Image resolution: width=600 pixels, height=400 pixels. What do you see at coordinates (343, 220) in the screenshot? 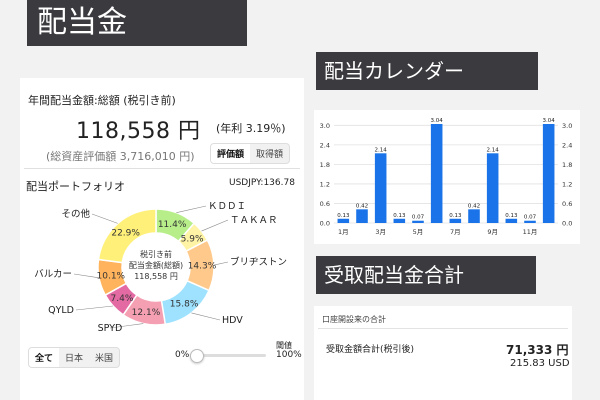
I see `bar-1月` at bounding box center [343, 220].